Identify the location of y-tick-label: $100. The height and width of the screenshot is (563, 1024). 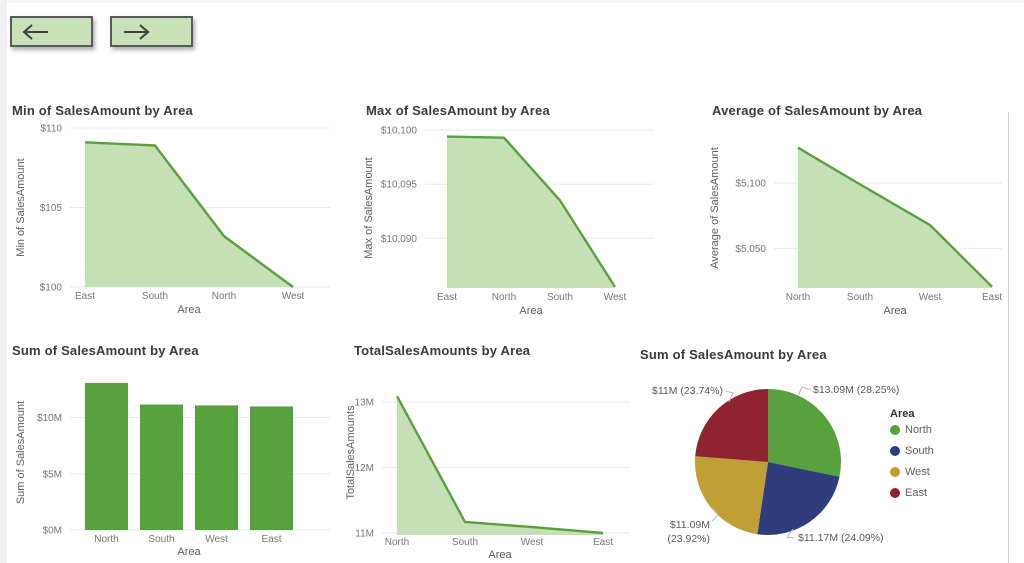
(51, 288).